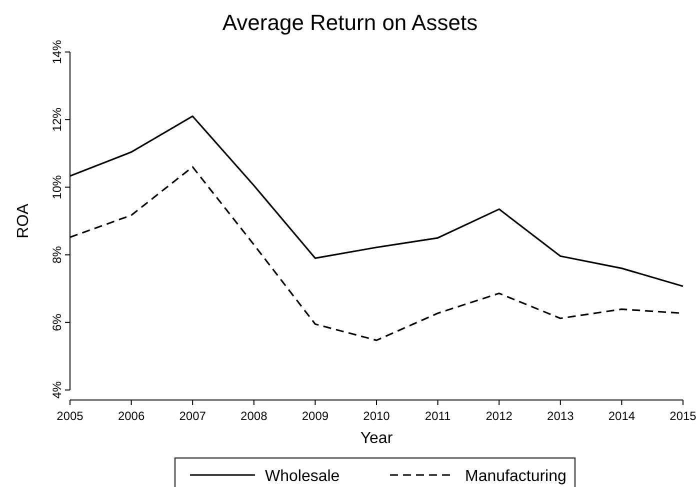 This screenshot has height=487, width=700. What do you see at coordinates (57, 255) in the screenshot?
I see `y-tick-label: 8%` at bounding box center [57, 255].